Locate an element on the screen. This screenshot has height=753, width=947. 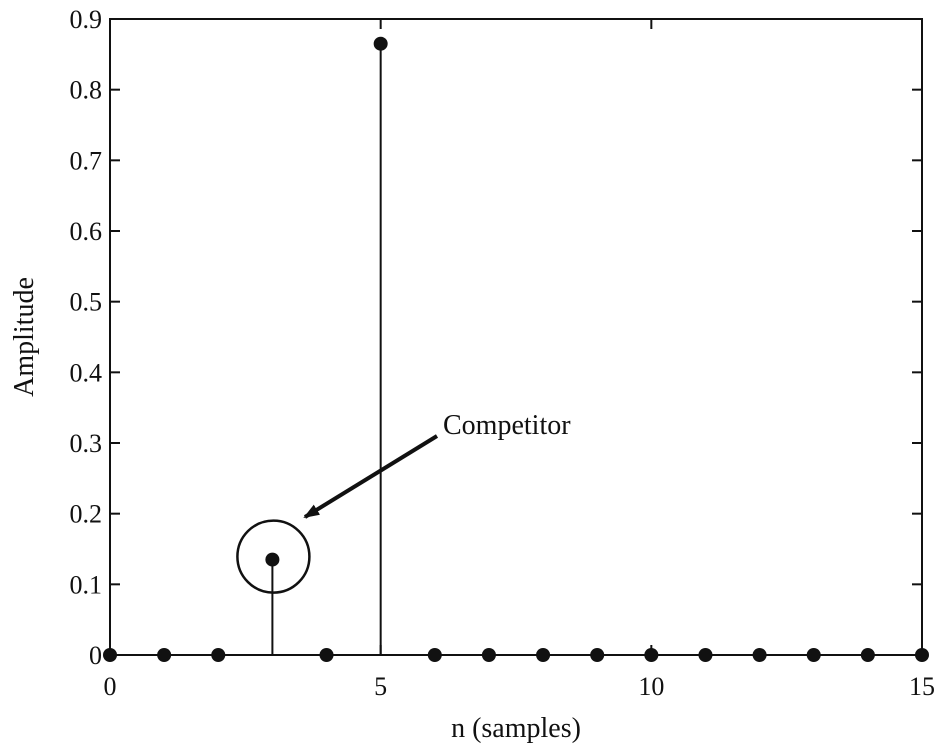
y-tick-label-5: 0.5 is located at coordinates (86, 302).